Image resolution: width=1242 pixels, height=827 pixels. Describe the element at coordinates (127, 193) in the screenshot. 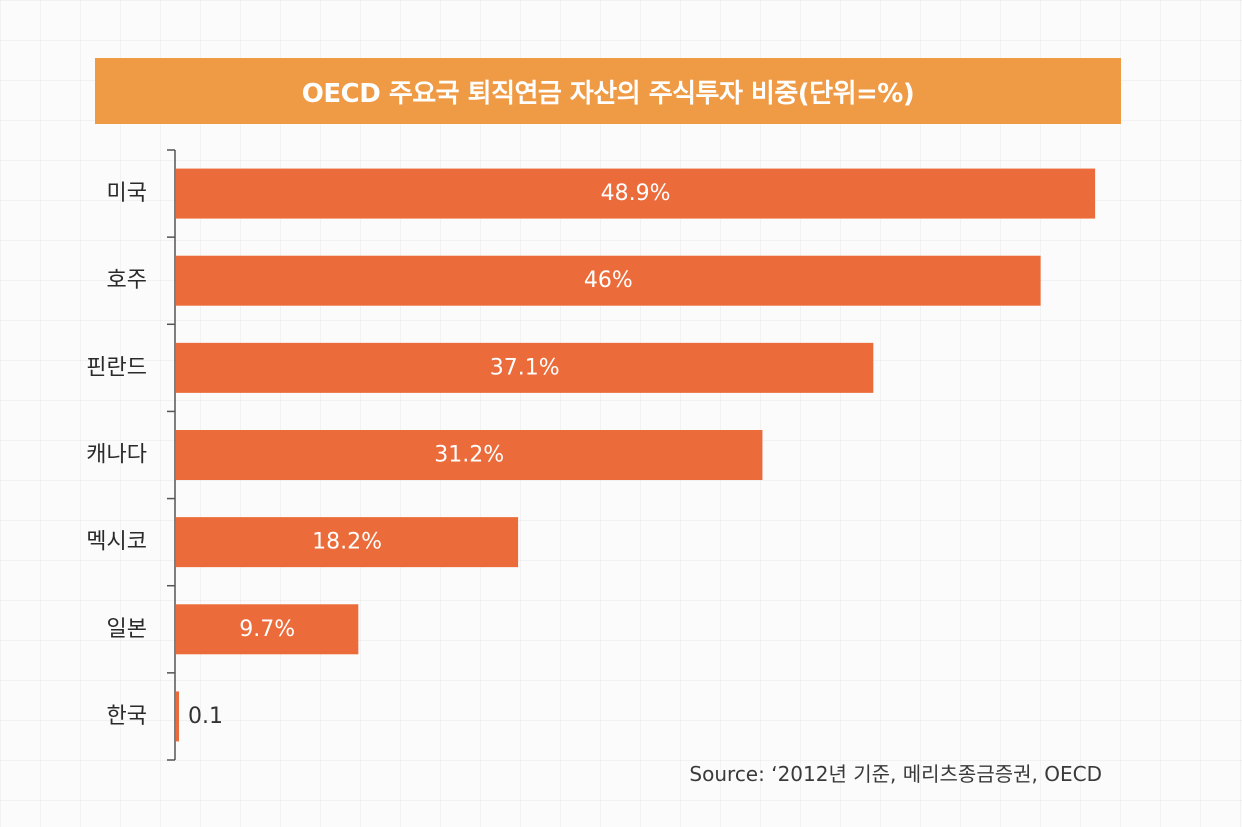

I see `category-label: 미국` at that location.